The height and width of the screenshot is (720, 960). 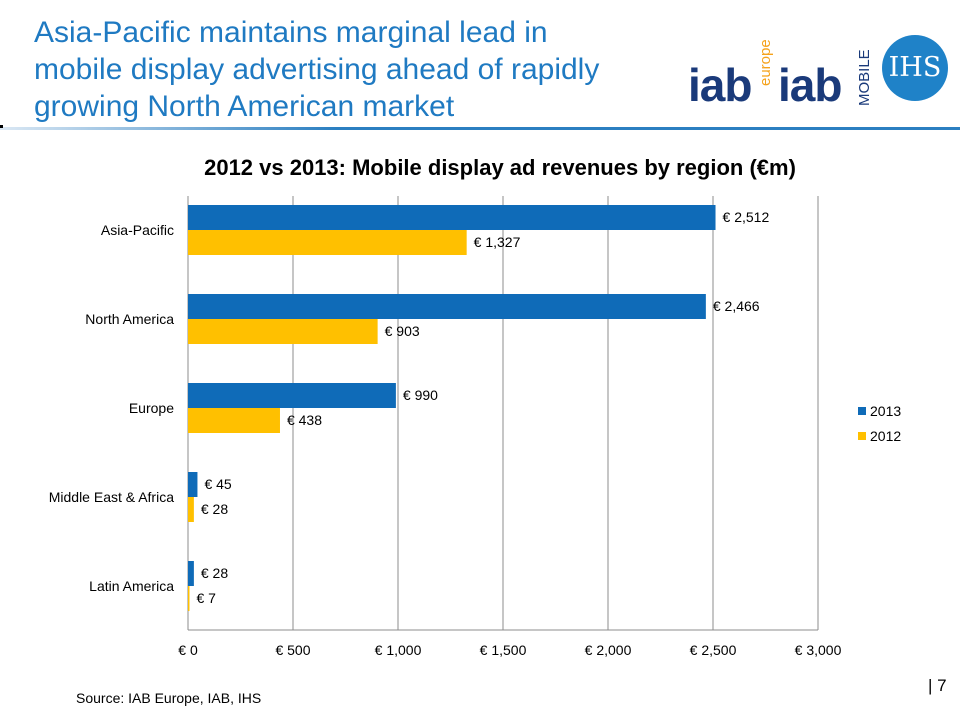 What do you see at coordinates (608, 650) in the screenshot?
I see `x-tick-label-2000: € 2,000` at bounding box center [608, 650].